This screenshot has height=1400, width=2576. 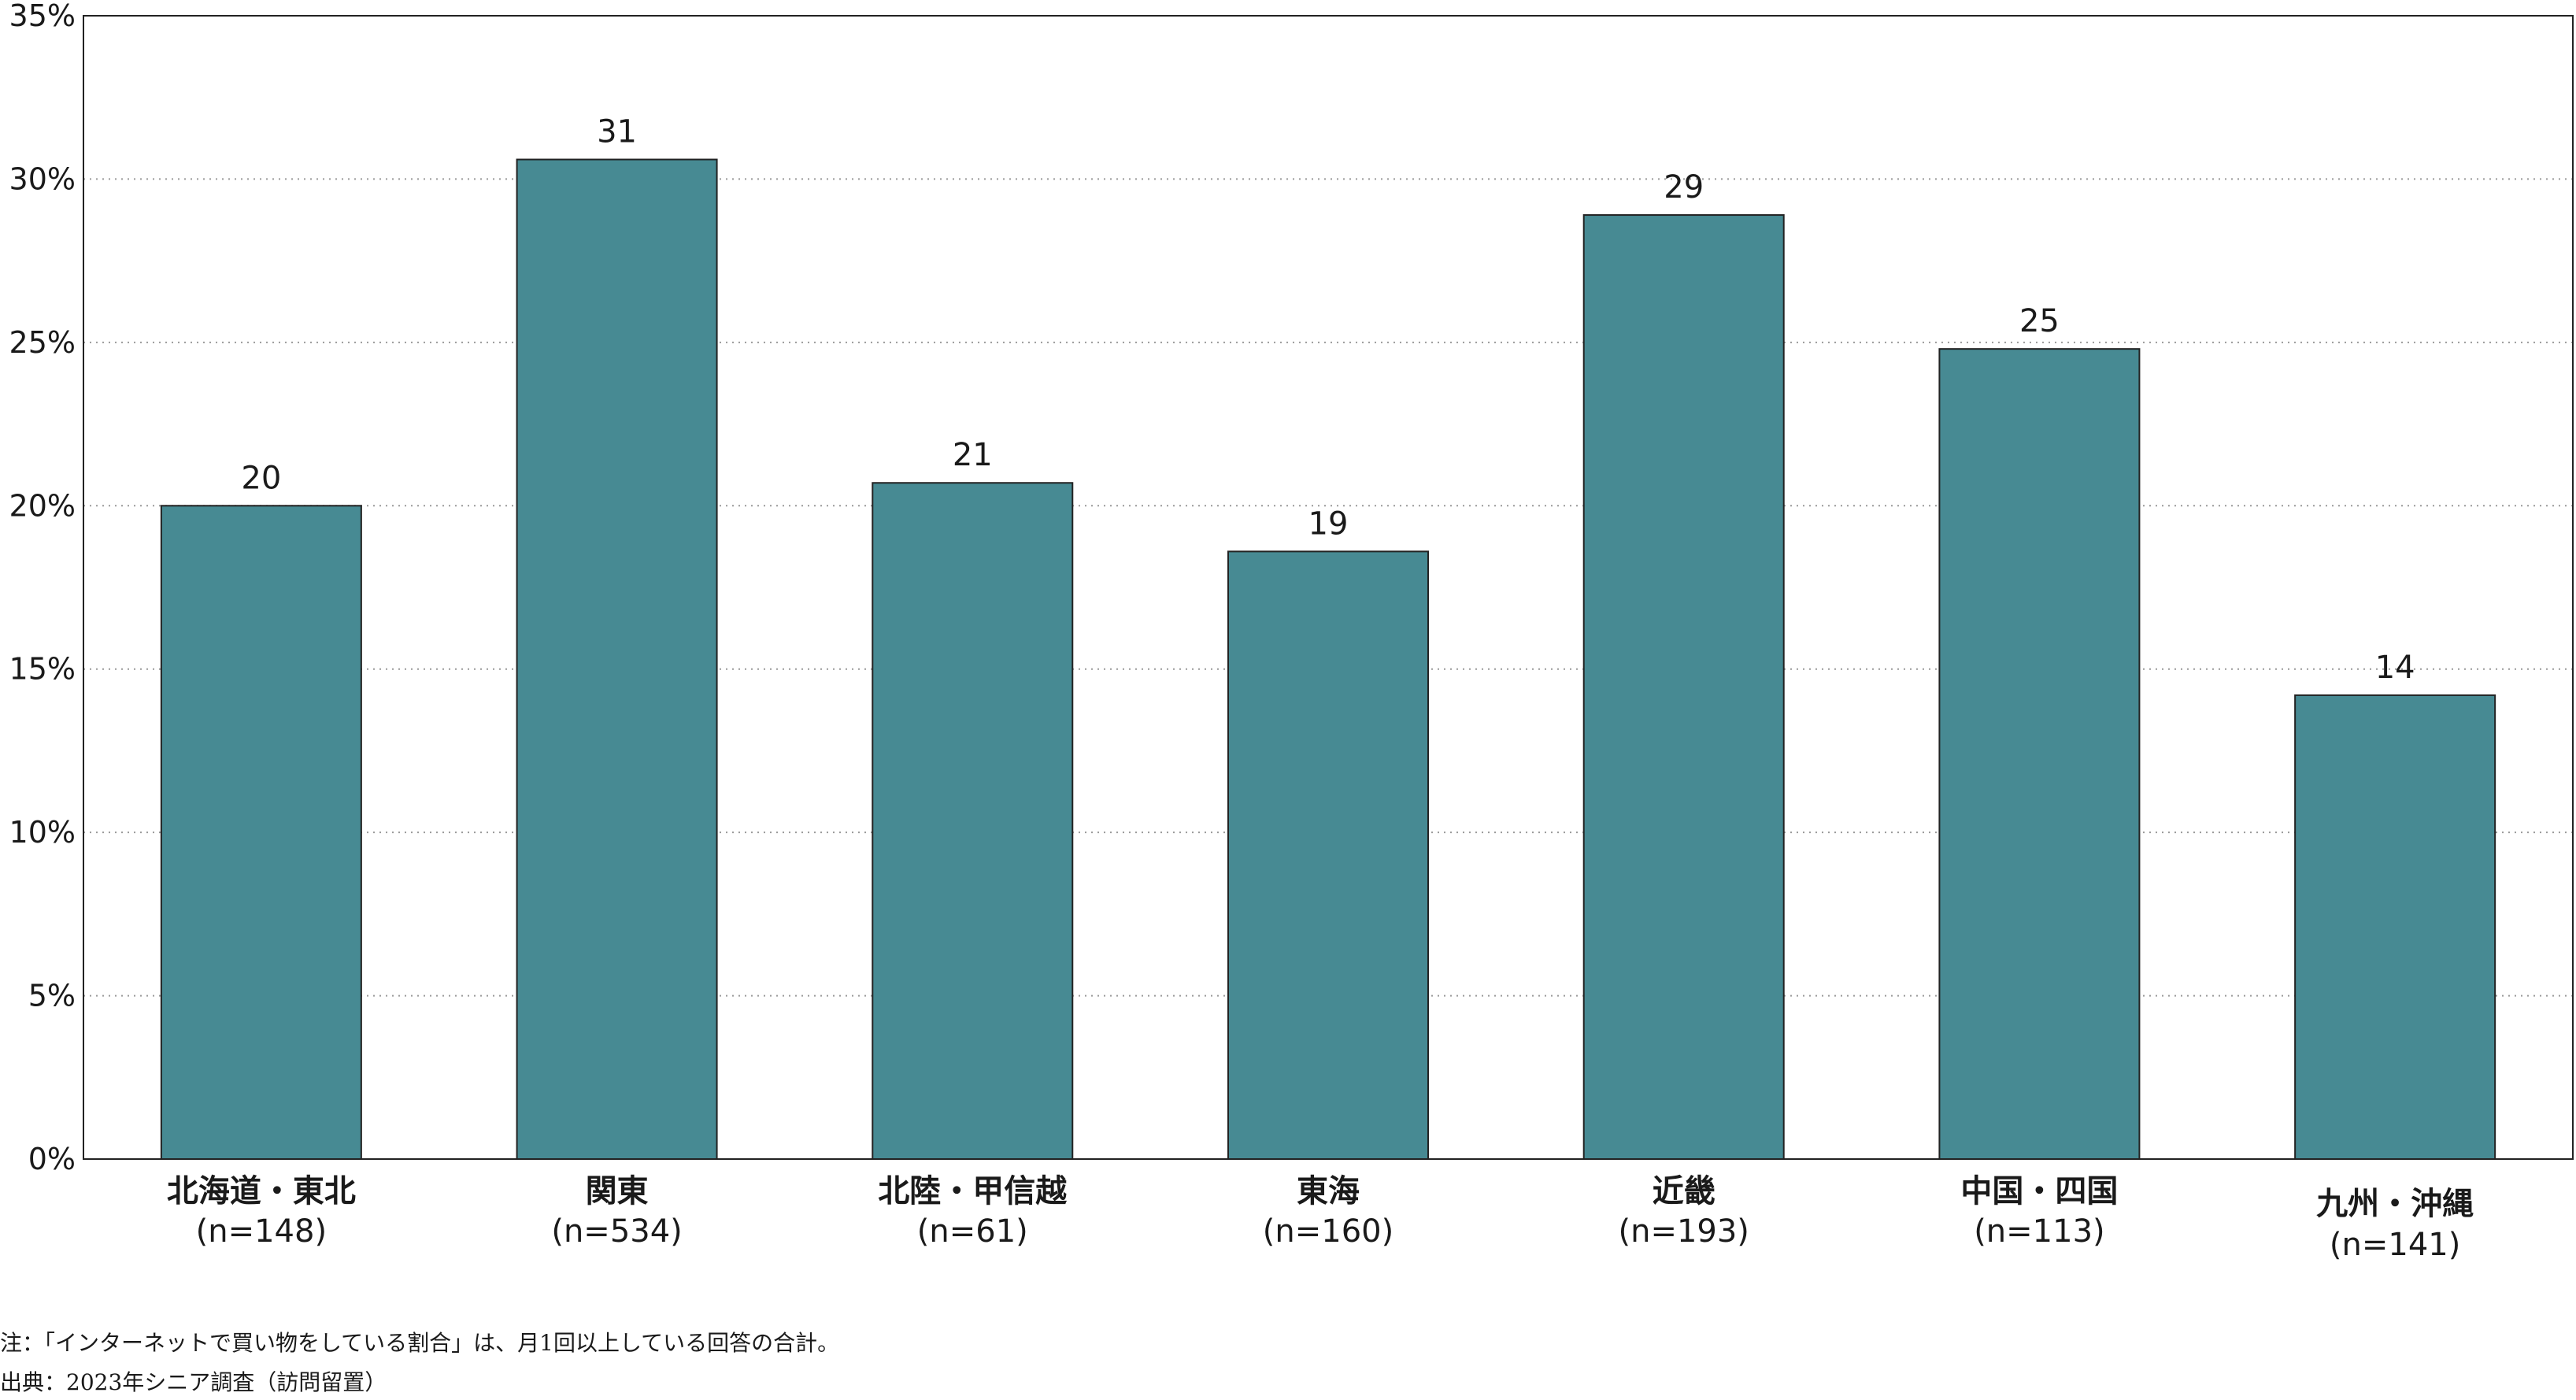 What do you see at coordinates (2039, 1232) in the screenshot?
I see `x-tick-sample-size: (n=113)` at bounding box center [2039, 1232].